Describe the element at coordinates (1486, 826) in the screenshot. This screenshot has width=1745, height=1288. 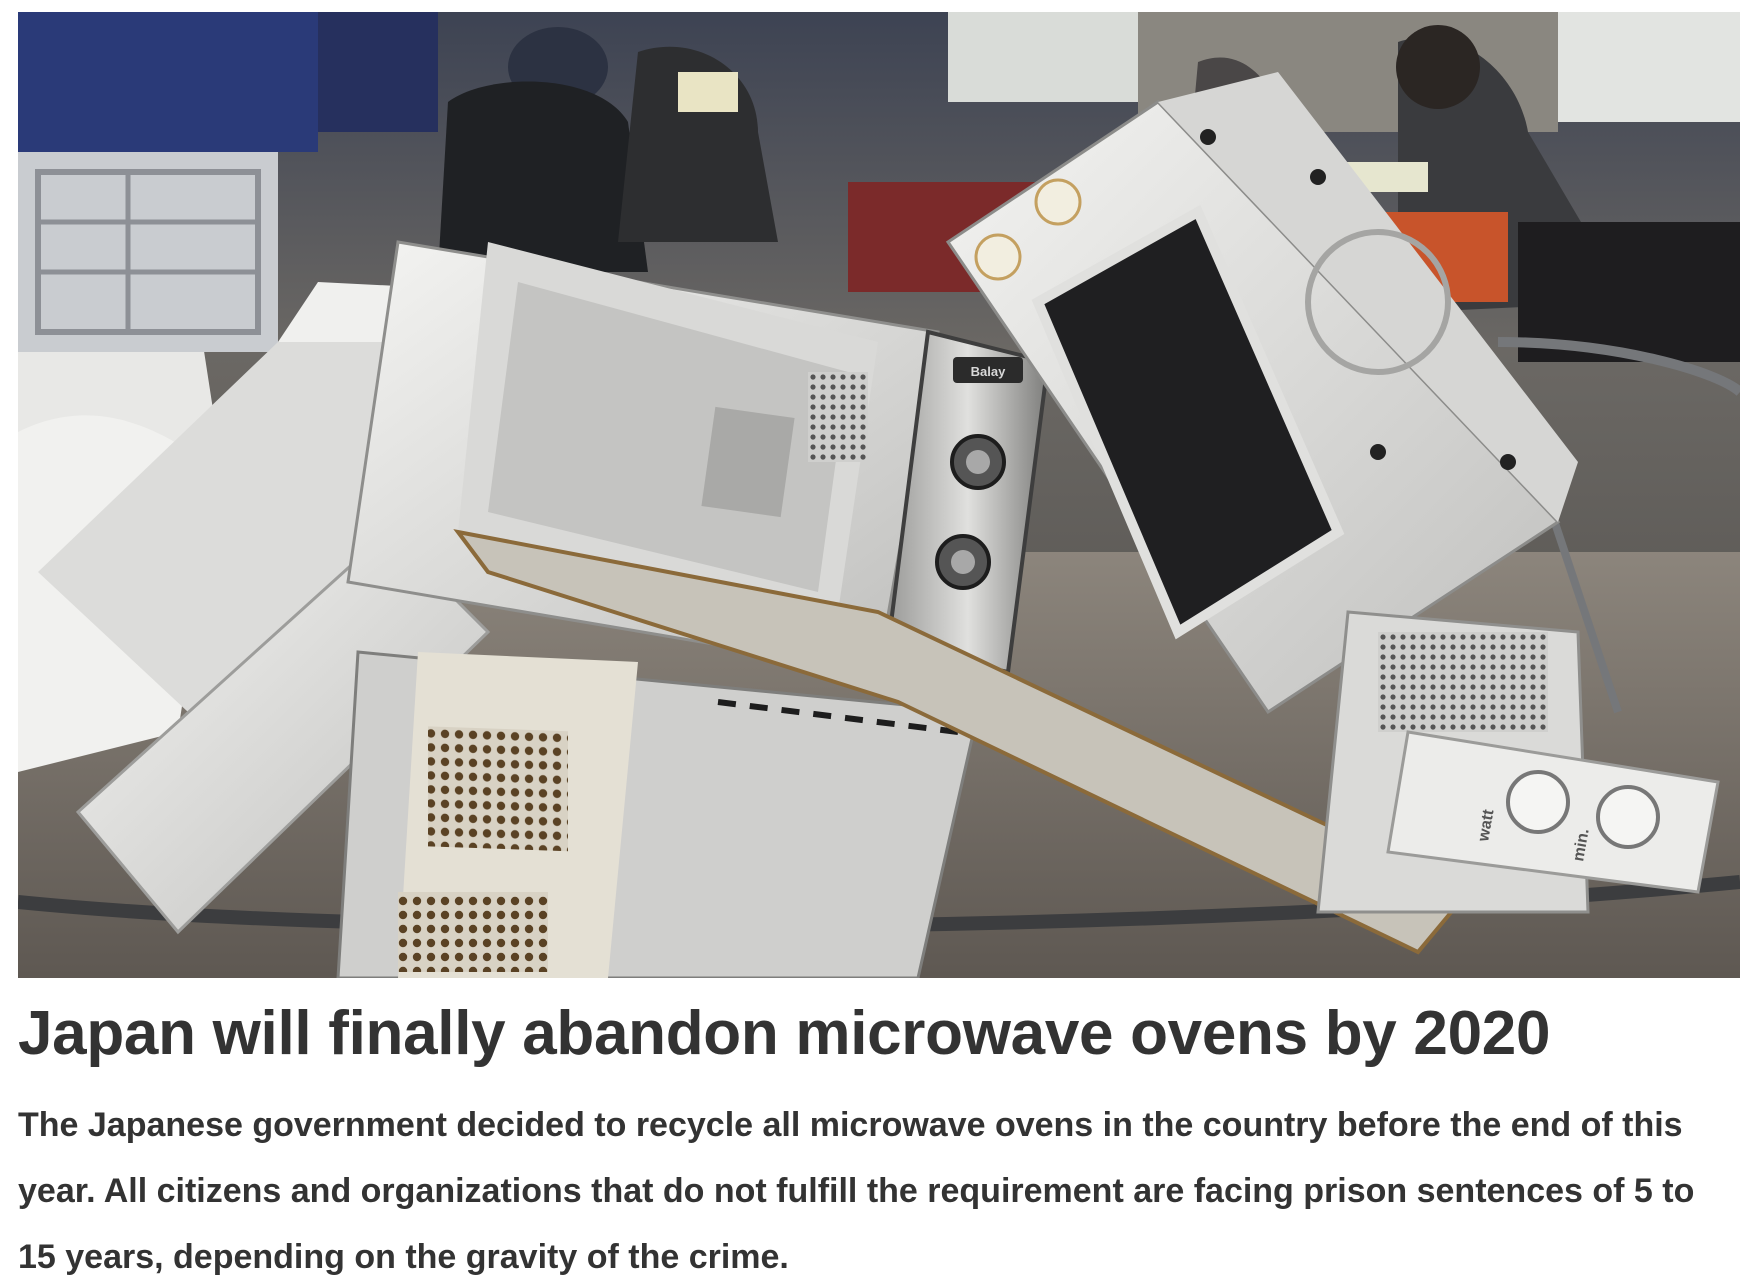
I see `knob-label-watt: watt` at that location.